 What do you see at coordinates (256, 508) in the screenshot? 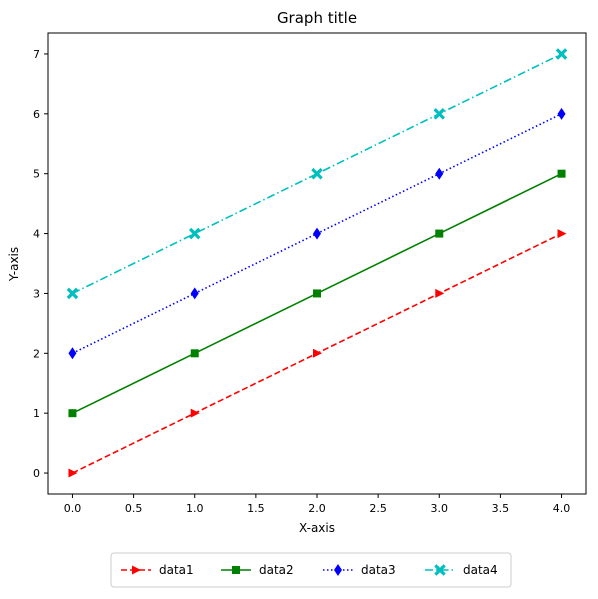
I see `x-tick-label: 1.5` at bounding box center [256, 508].